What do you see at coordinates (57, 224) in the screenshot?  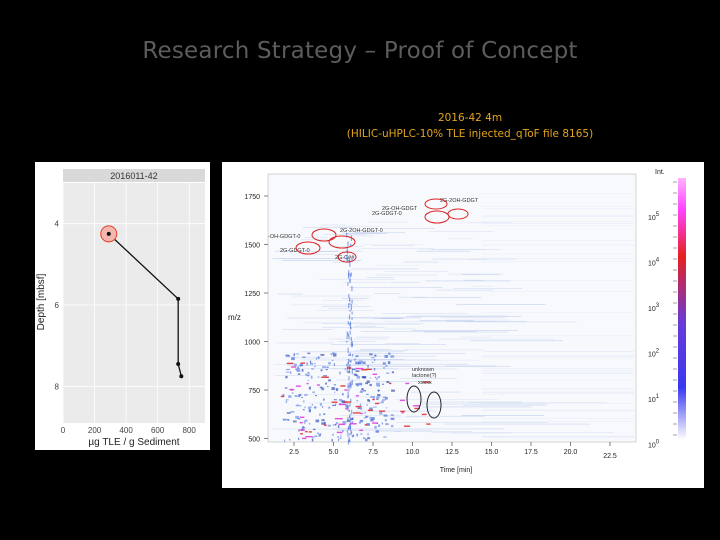 I see `y-tick-label: 4` at bounding box center [57, 224].